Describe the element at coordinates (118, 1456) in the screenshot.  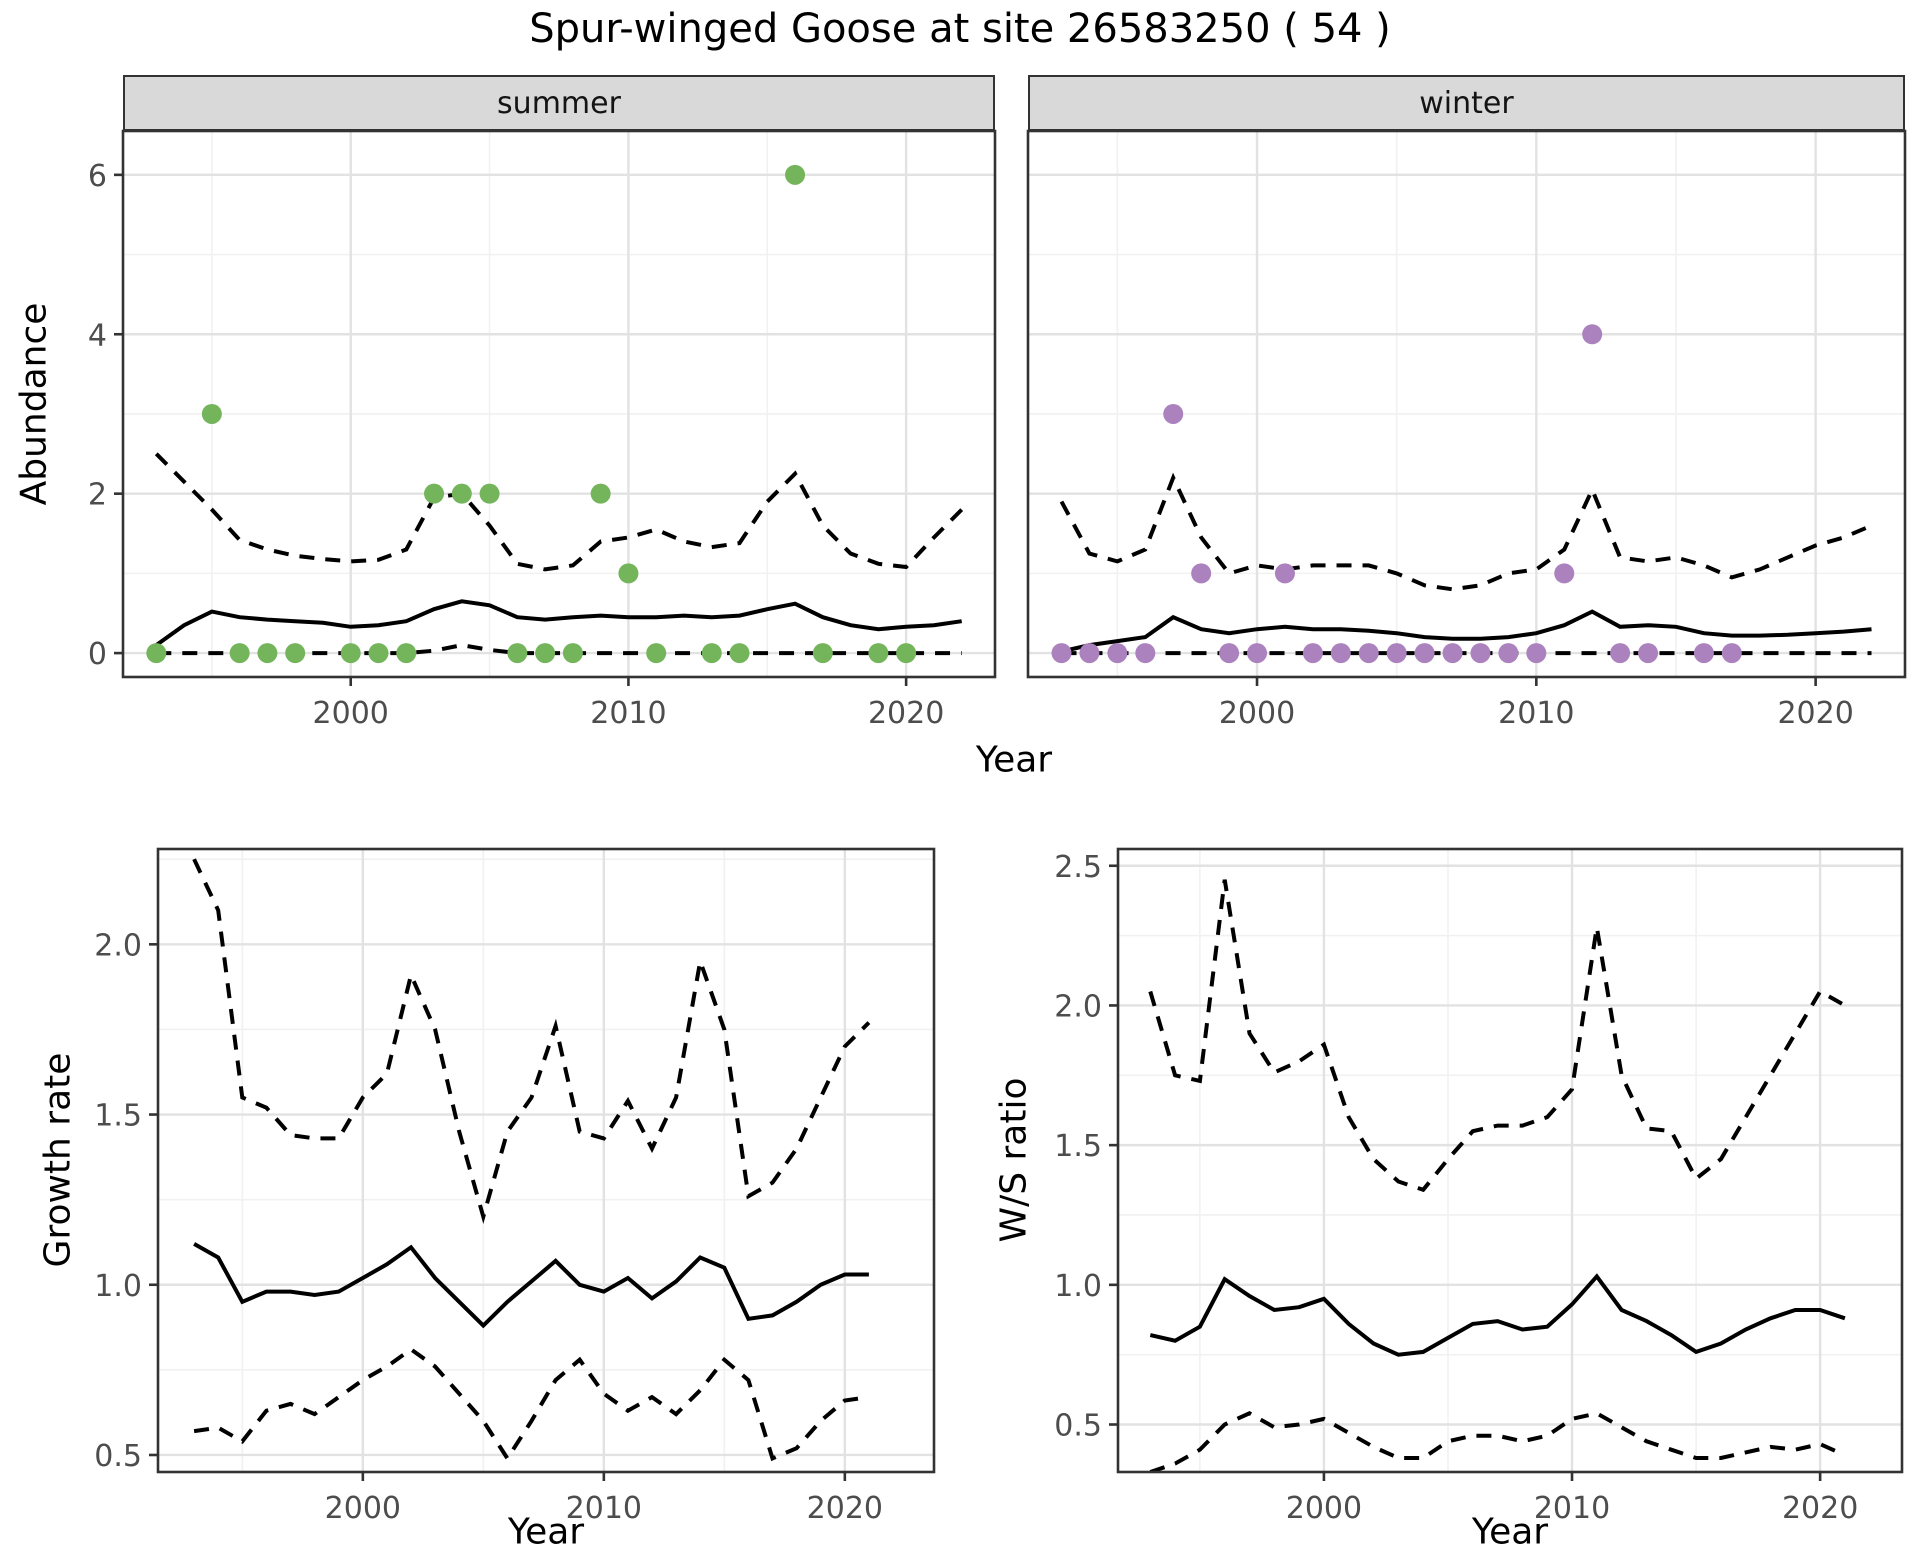
I see `panel-growth-rate-y-tick-label: 0.5` at that location.